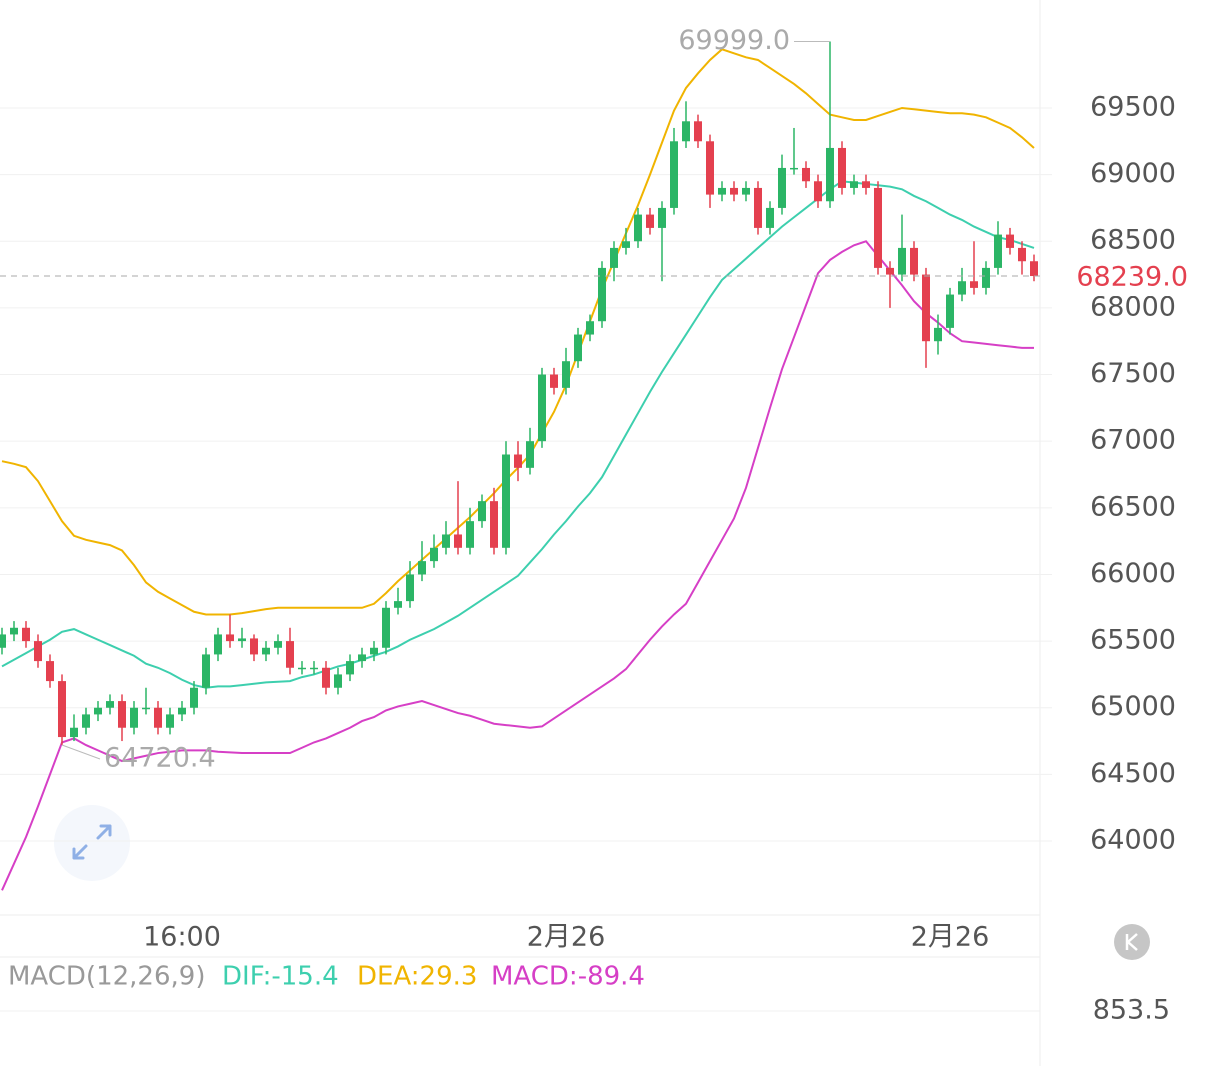 Image resolution: width=1228 pixels, height=1066 pixels. Describe the element at coordinates (417, 977) in the screenshot. I see `indicator-dea: DEA:29.3` at that location.